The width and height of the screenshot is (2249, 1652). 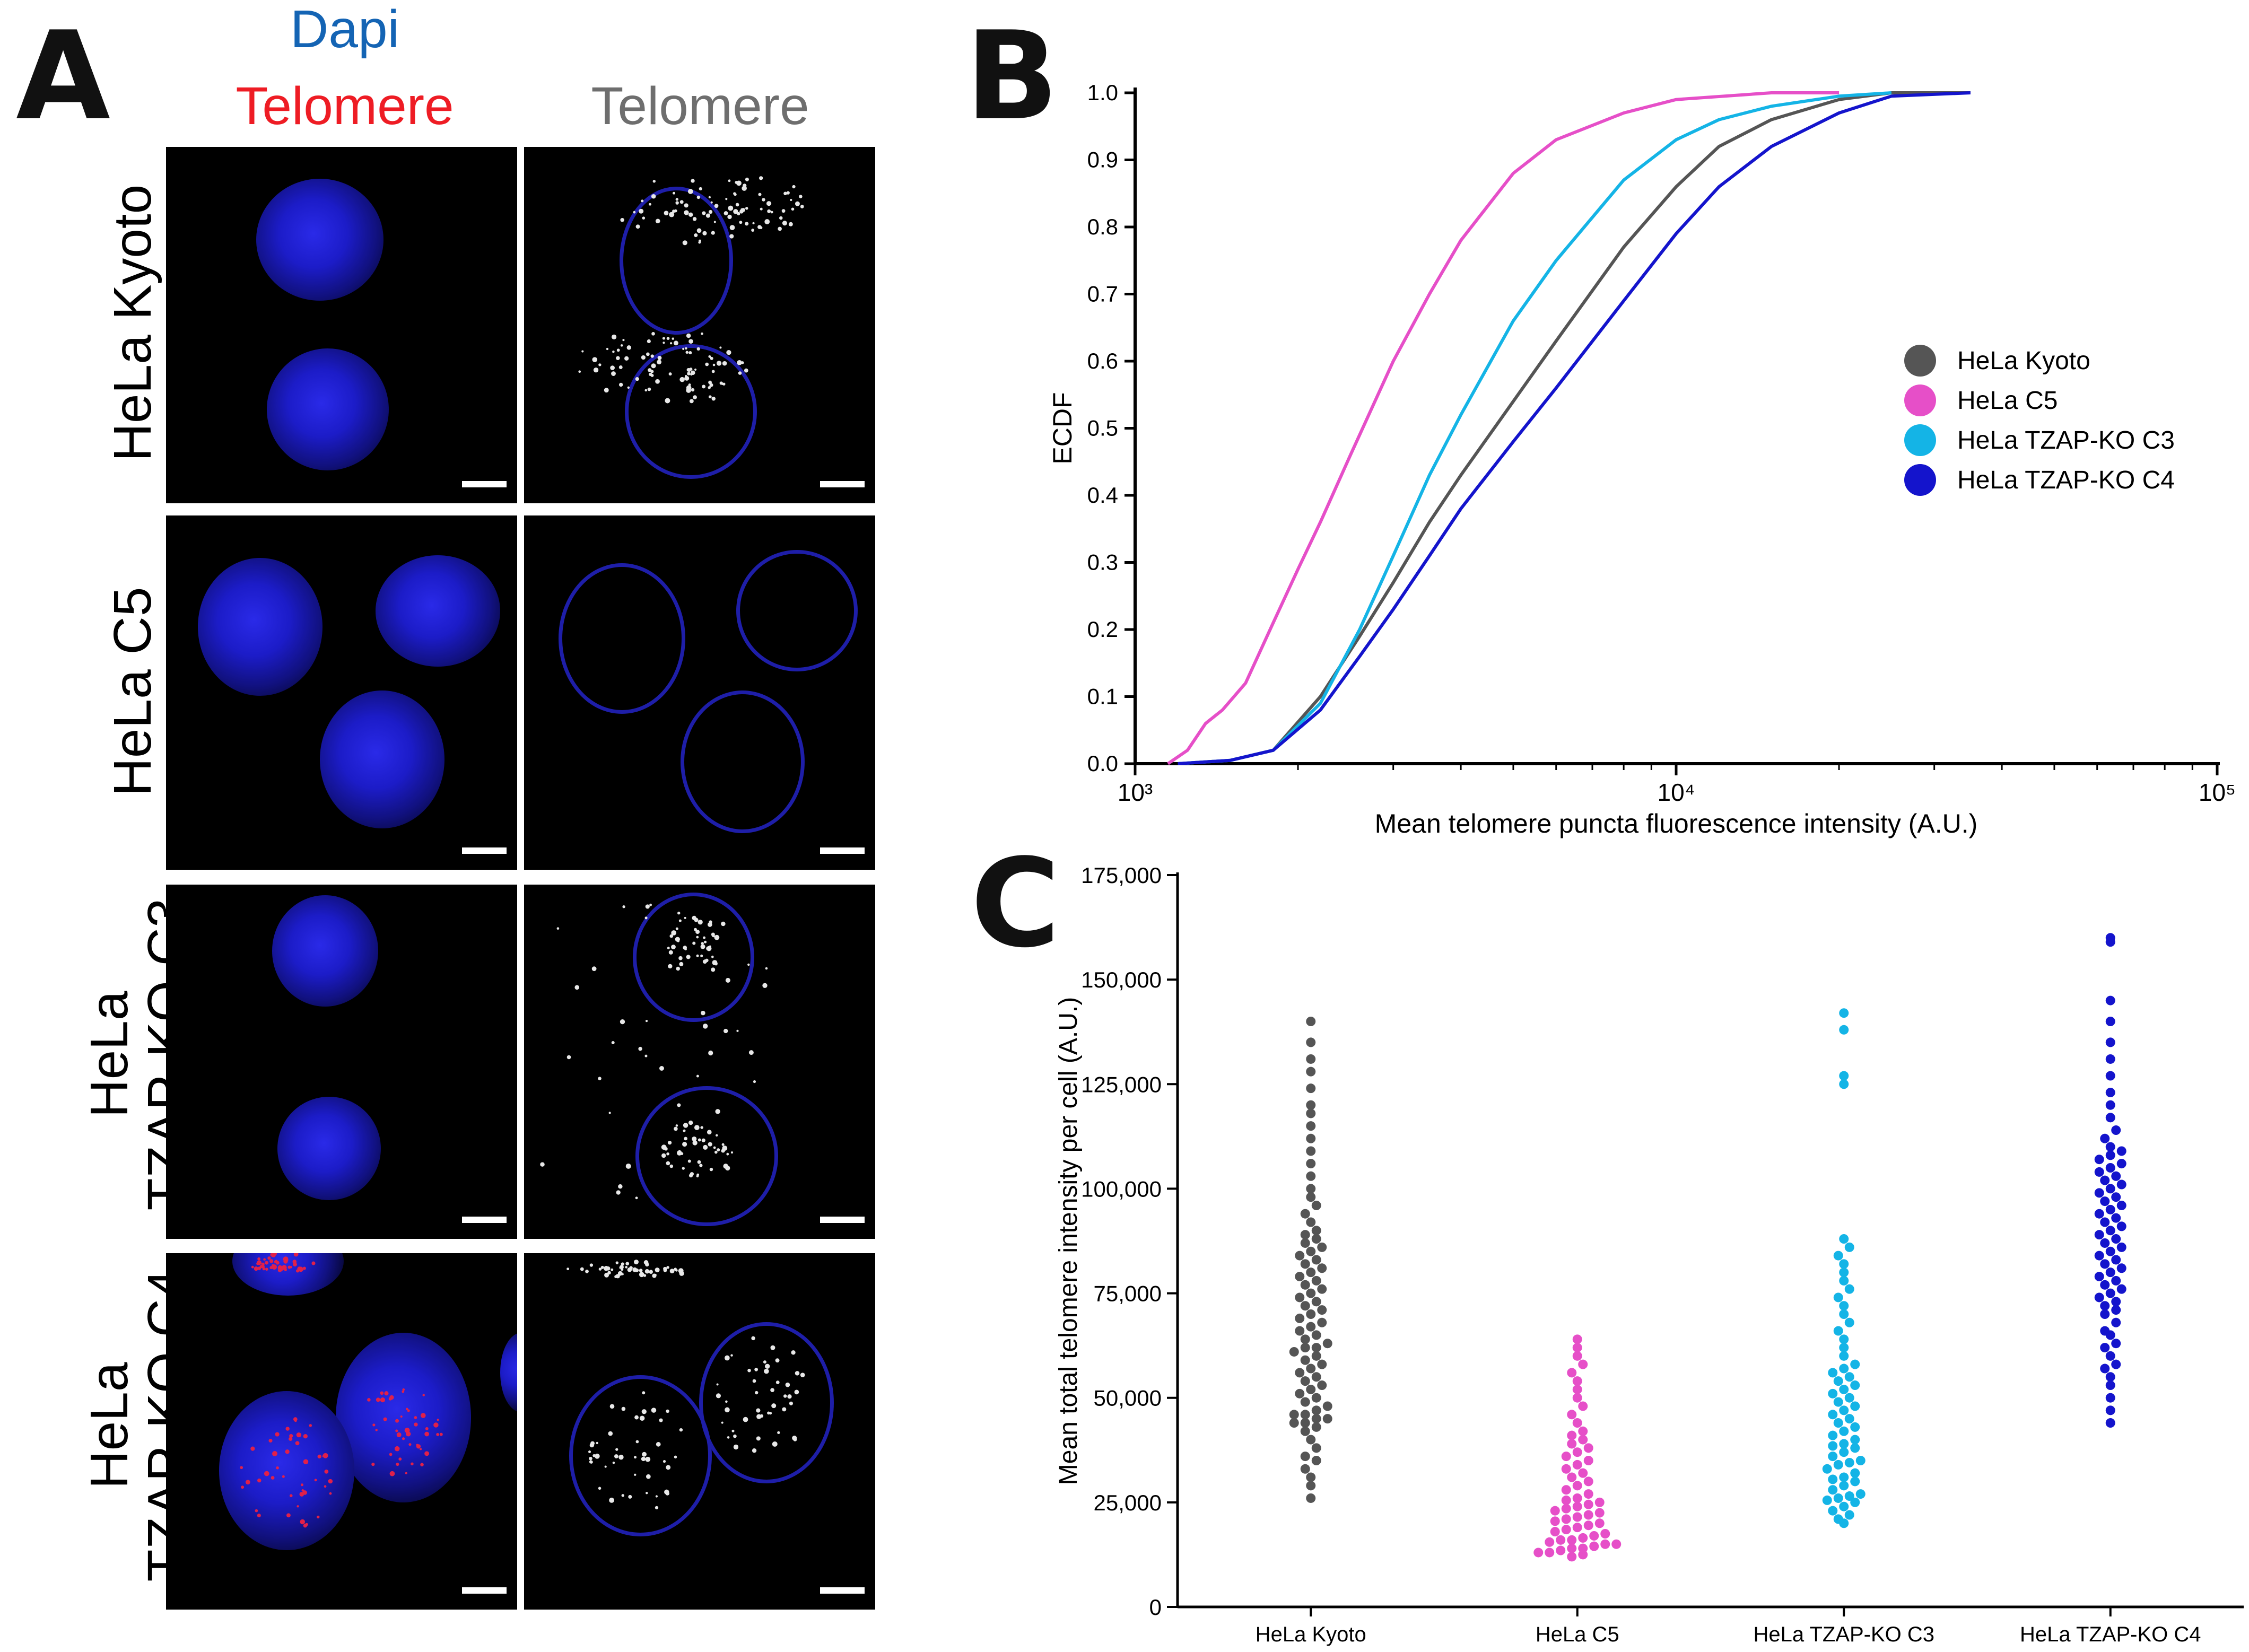 What do you see at coordinates (1920, 480) in the screenshot?
I see `legend-marker` at bounding box center [1920, 480].